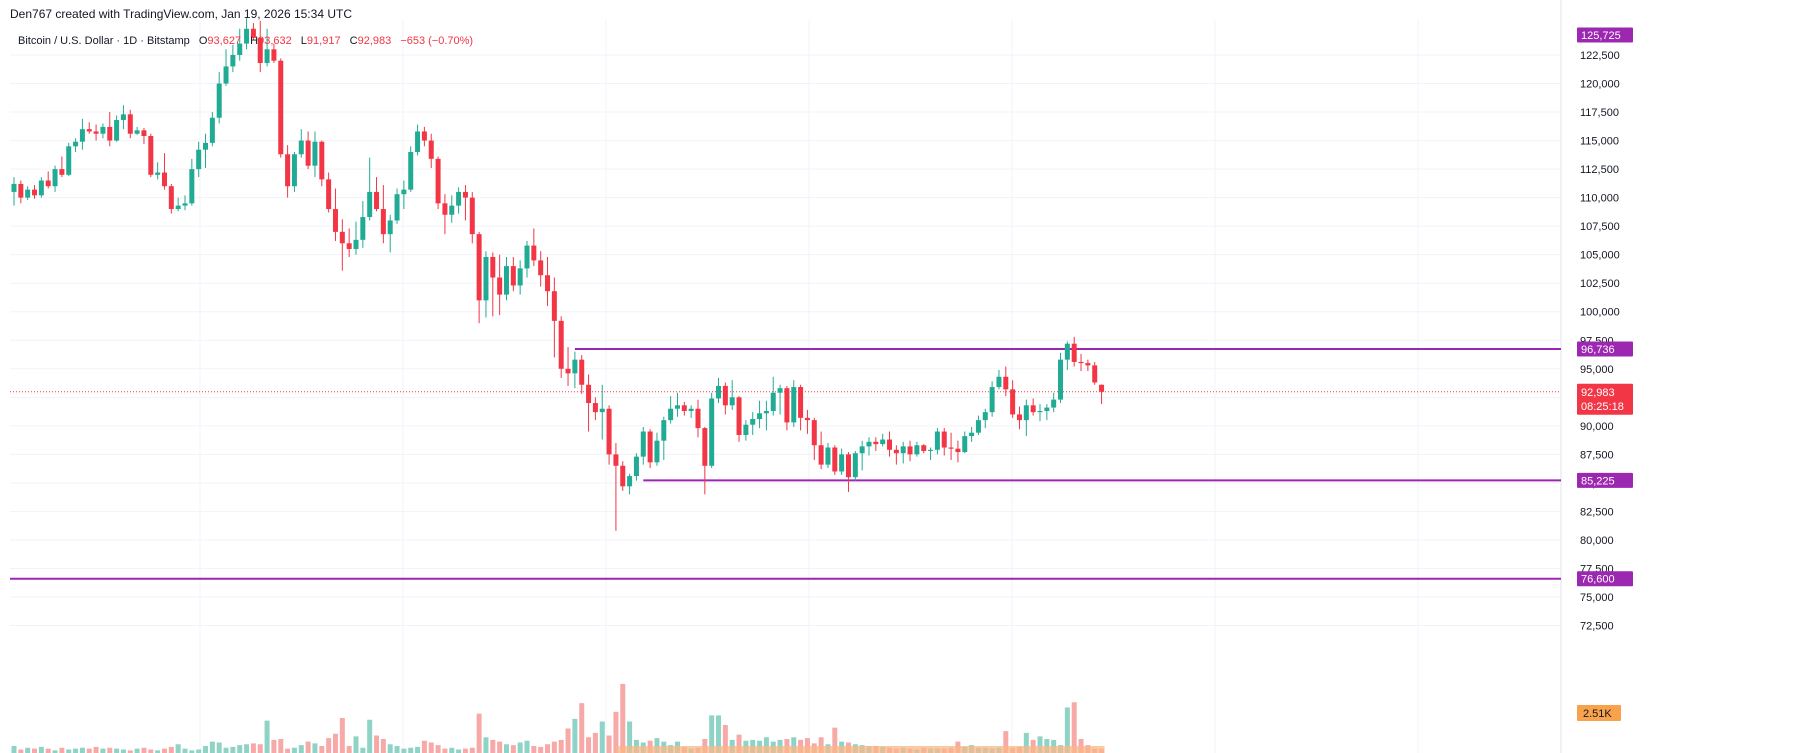 Image resolution: width=1793 pixels, height=753 pixels. I want to click on last-price-tag-bg, so click(1605, 399).